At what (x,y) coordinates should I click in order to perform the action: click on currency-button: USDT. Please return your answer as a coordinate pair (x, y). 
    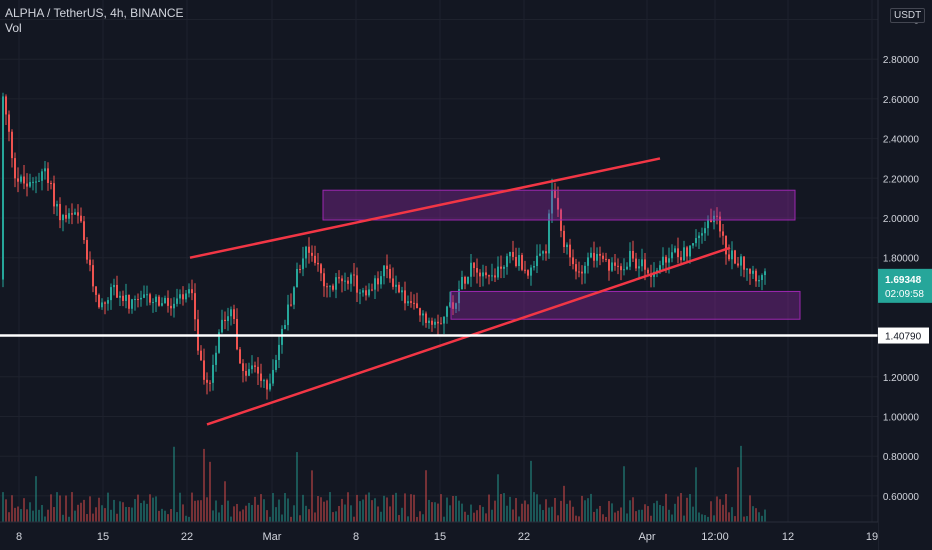
    Looking at the image, I should click on (908, 15).